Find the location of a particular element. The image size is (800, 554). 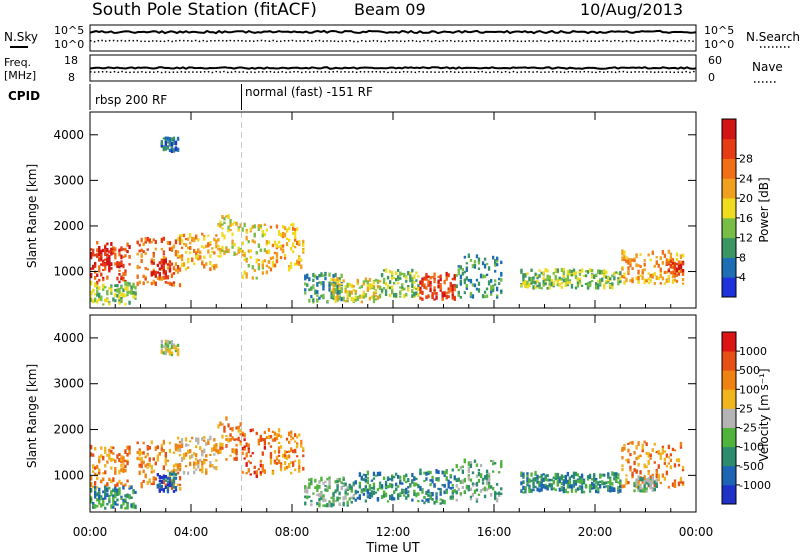

beam-label: Beam 09 is located at coordinates (390, 9).